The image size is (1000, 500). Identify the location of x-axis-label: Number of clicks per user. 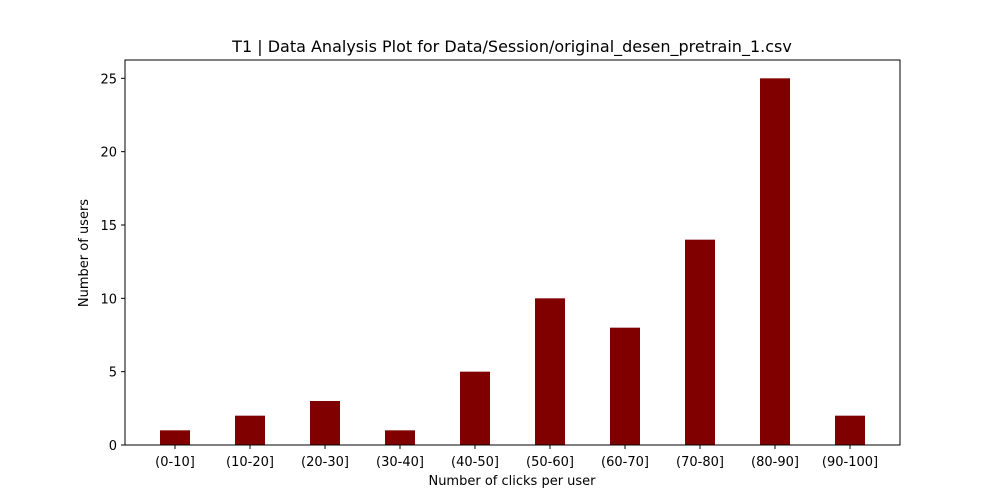
(512, 481).